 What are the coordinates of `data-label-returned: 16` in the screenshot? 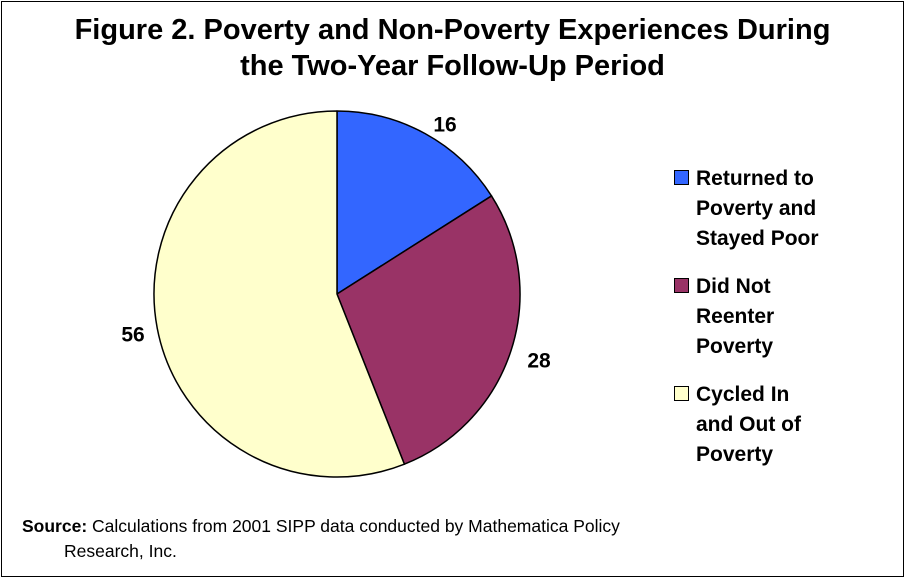 It's located at (444, 125).